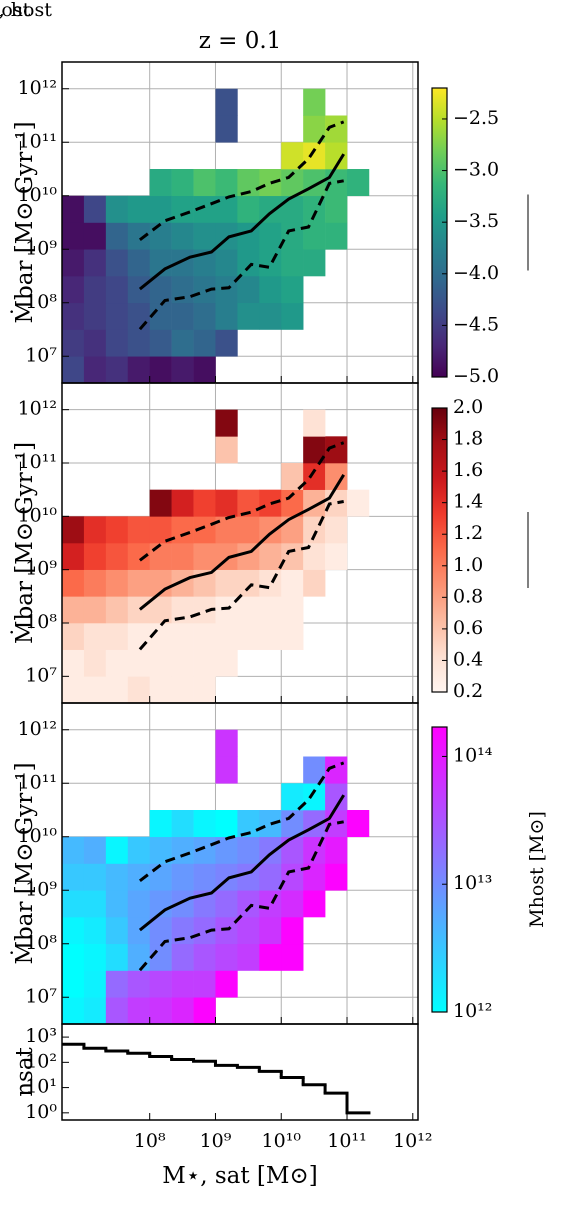 This screenshot has width=568, height=1217. Describe the element at coordinates (468, 502) in the screenshot. I see `colorbar-tick-label: 1.4` at that location.